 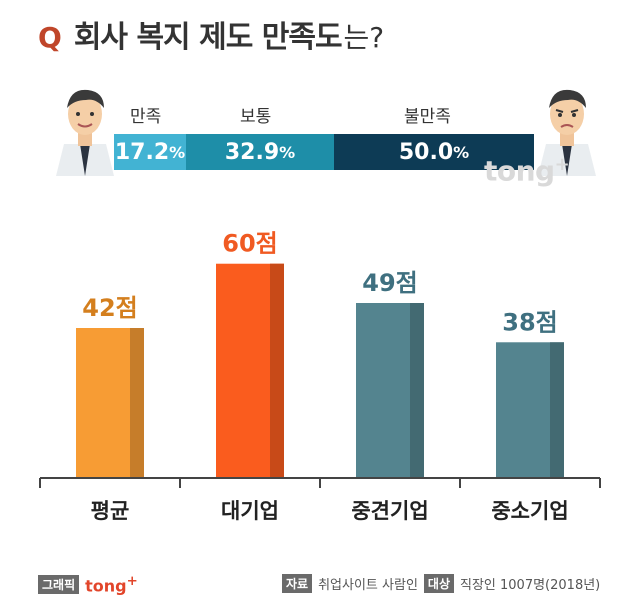 I want to click on title-row: Q 회사 복지 제도 만족도 는?, so click(x=211, y=34).